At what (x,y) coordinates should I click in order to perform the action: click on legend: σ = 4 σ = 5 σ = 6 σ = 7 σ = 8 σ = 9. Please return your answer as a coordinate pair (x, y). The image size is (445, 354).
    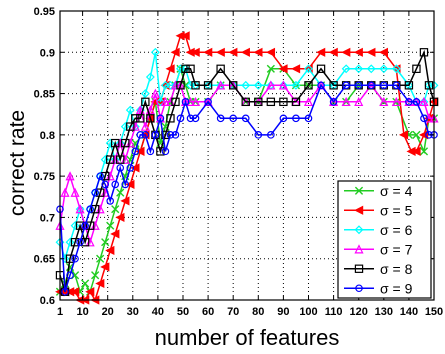
    Looking at the image, I should click on (384, 239).